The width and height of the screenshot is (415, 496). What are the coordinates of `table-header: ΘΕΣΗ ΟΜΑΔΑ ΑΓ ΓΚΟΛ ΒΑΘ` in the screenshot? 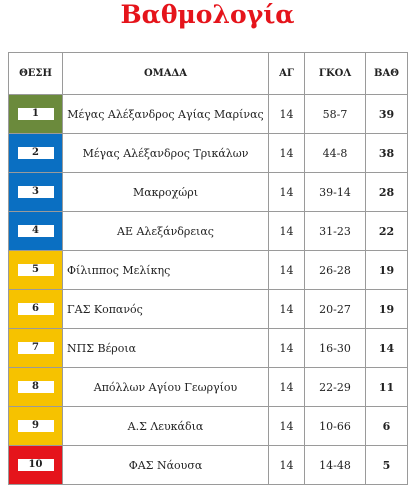 It's located at (208, 73).